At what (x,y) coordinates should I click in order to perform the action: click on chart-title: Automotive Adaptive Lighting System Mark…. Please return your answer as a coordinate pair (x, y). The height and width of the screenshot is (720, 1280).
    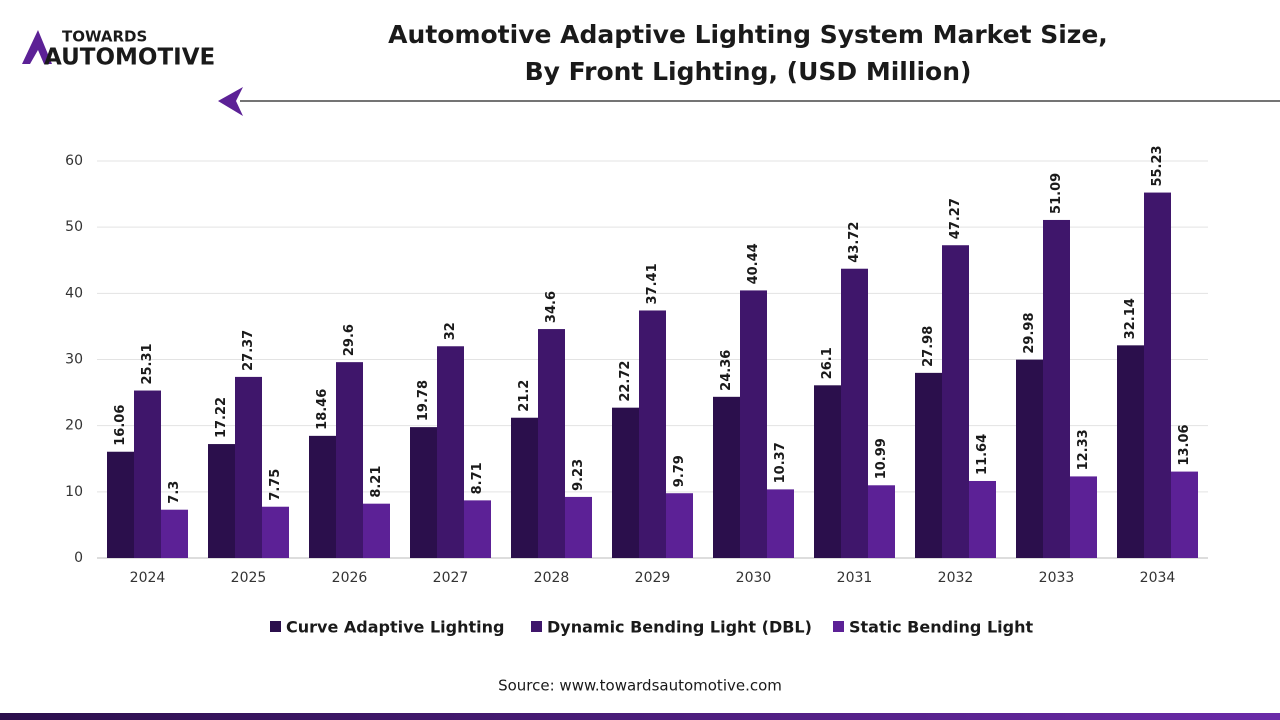
    Looking at the image, I should click on (748, 34).